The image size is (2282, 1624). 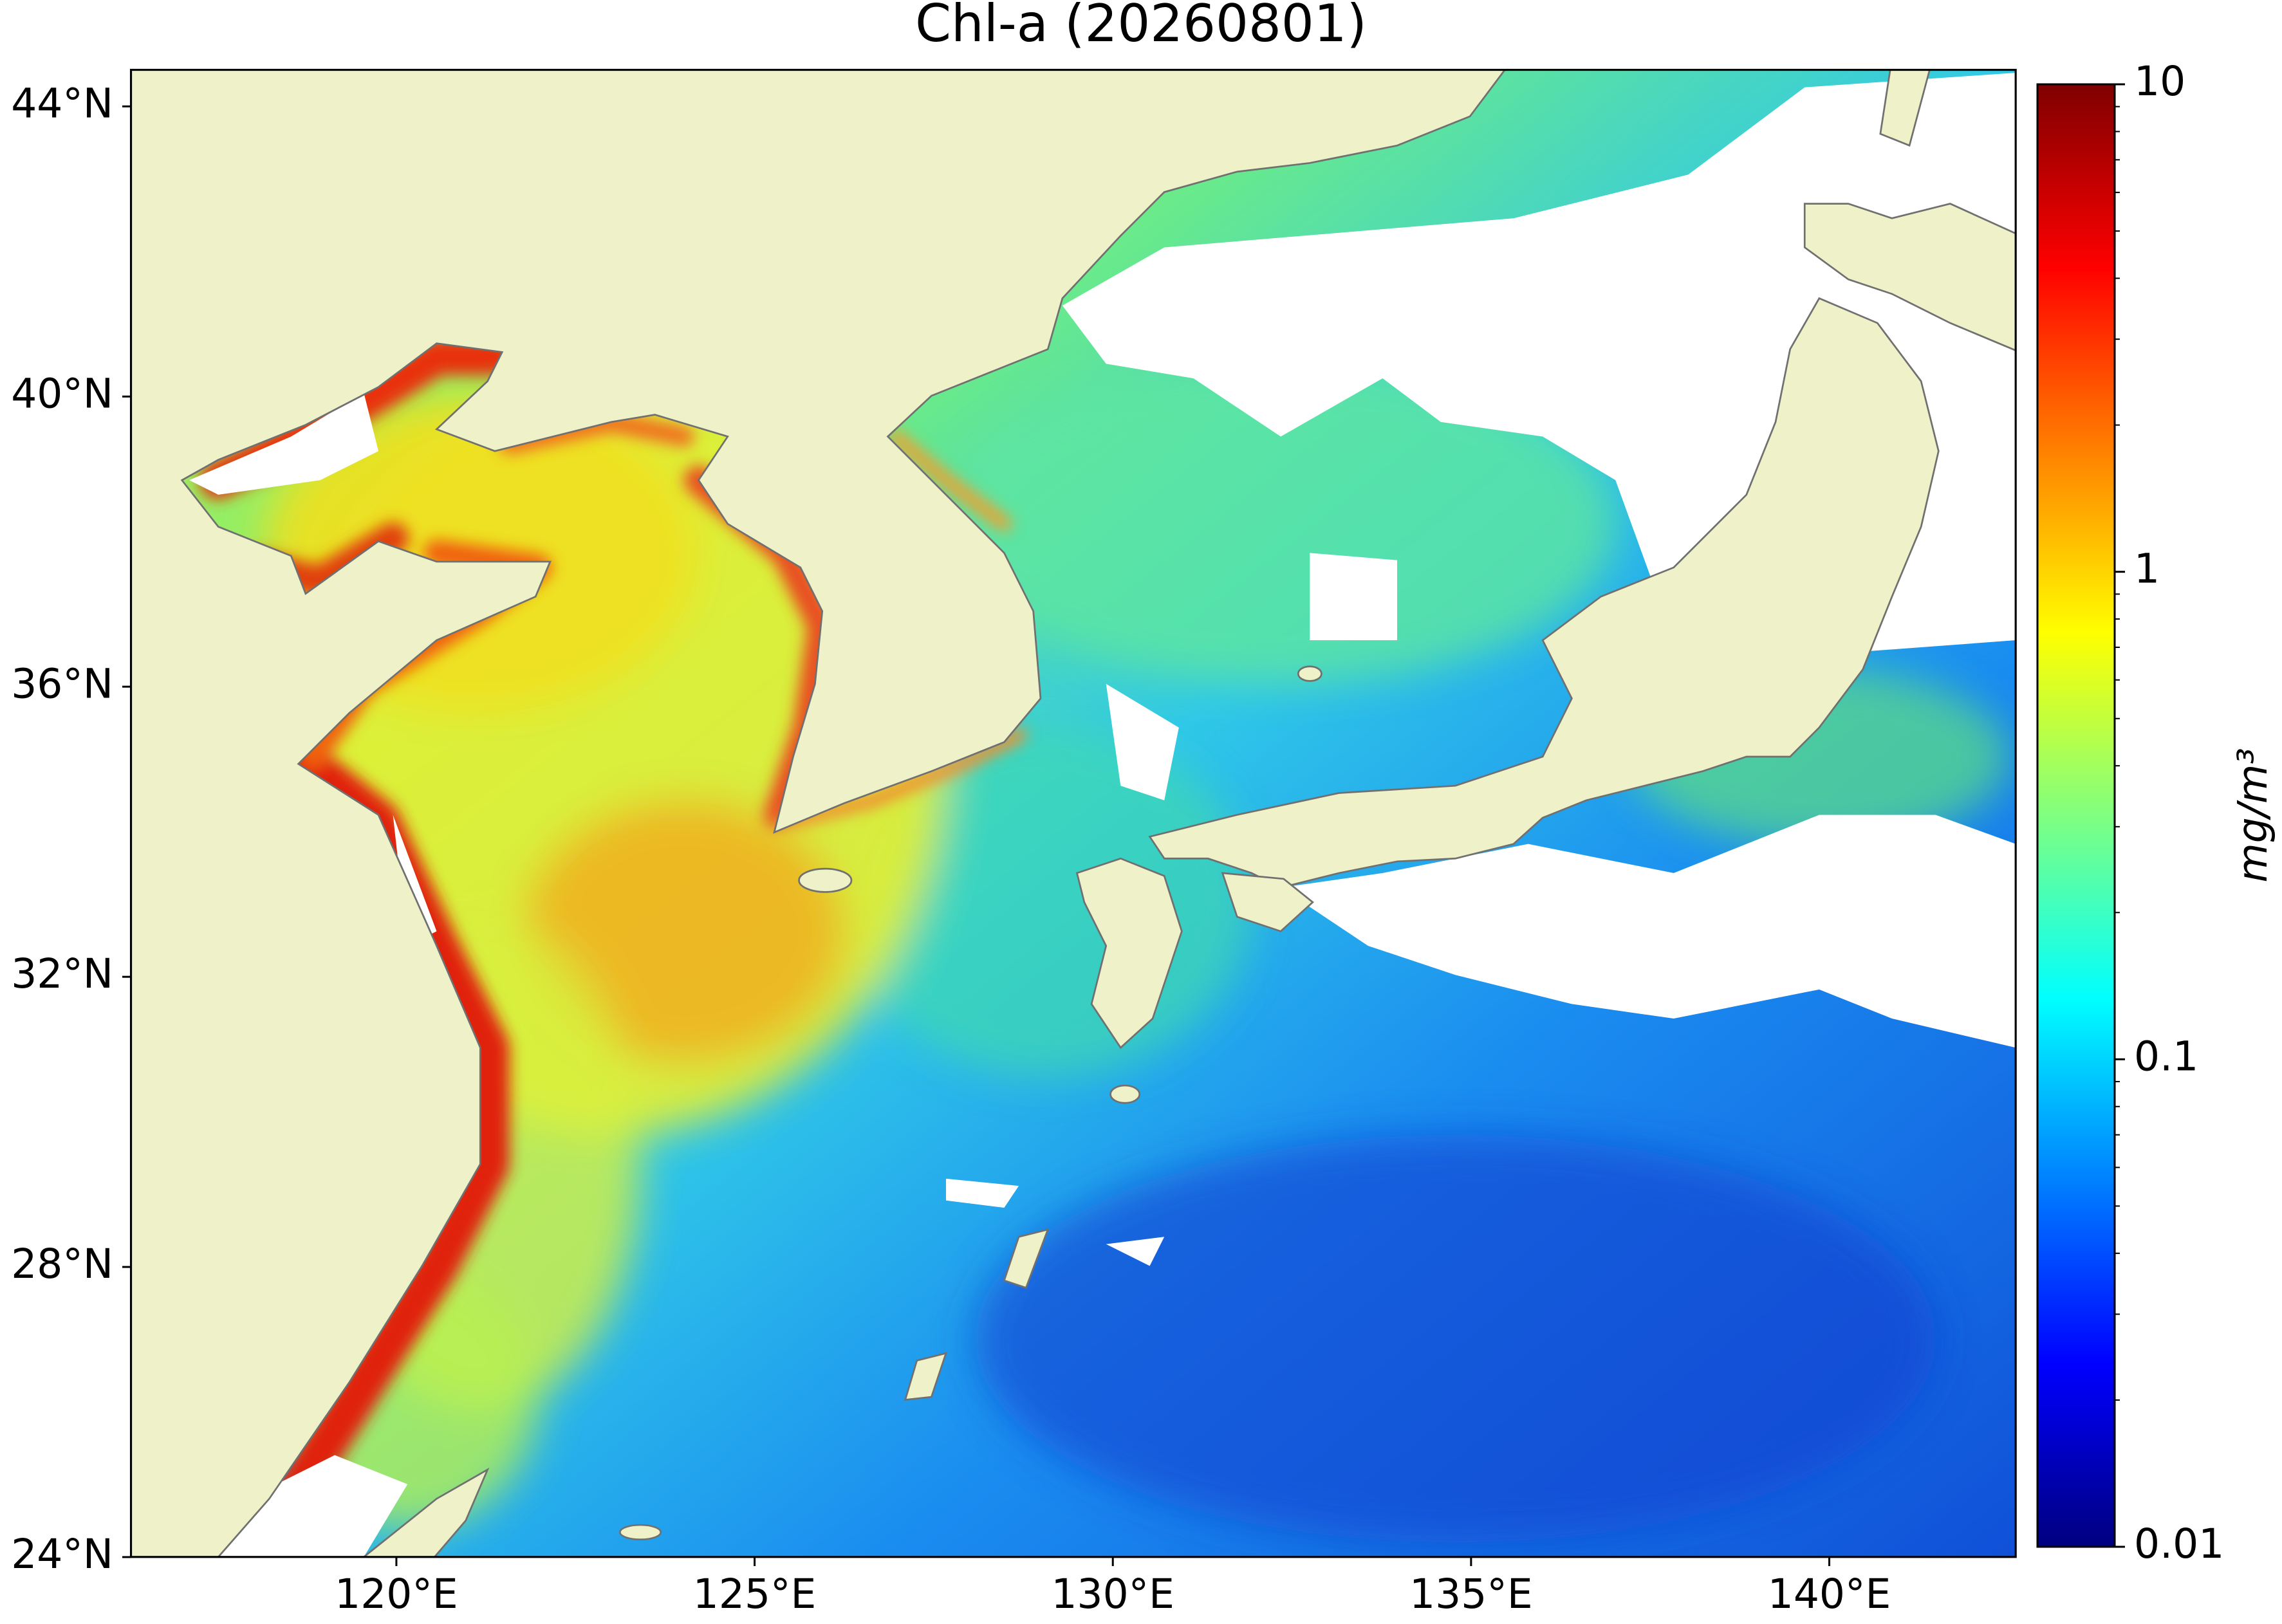 I want to click on x-tick-label: 130°E, so click(x=1112, y=1594).